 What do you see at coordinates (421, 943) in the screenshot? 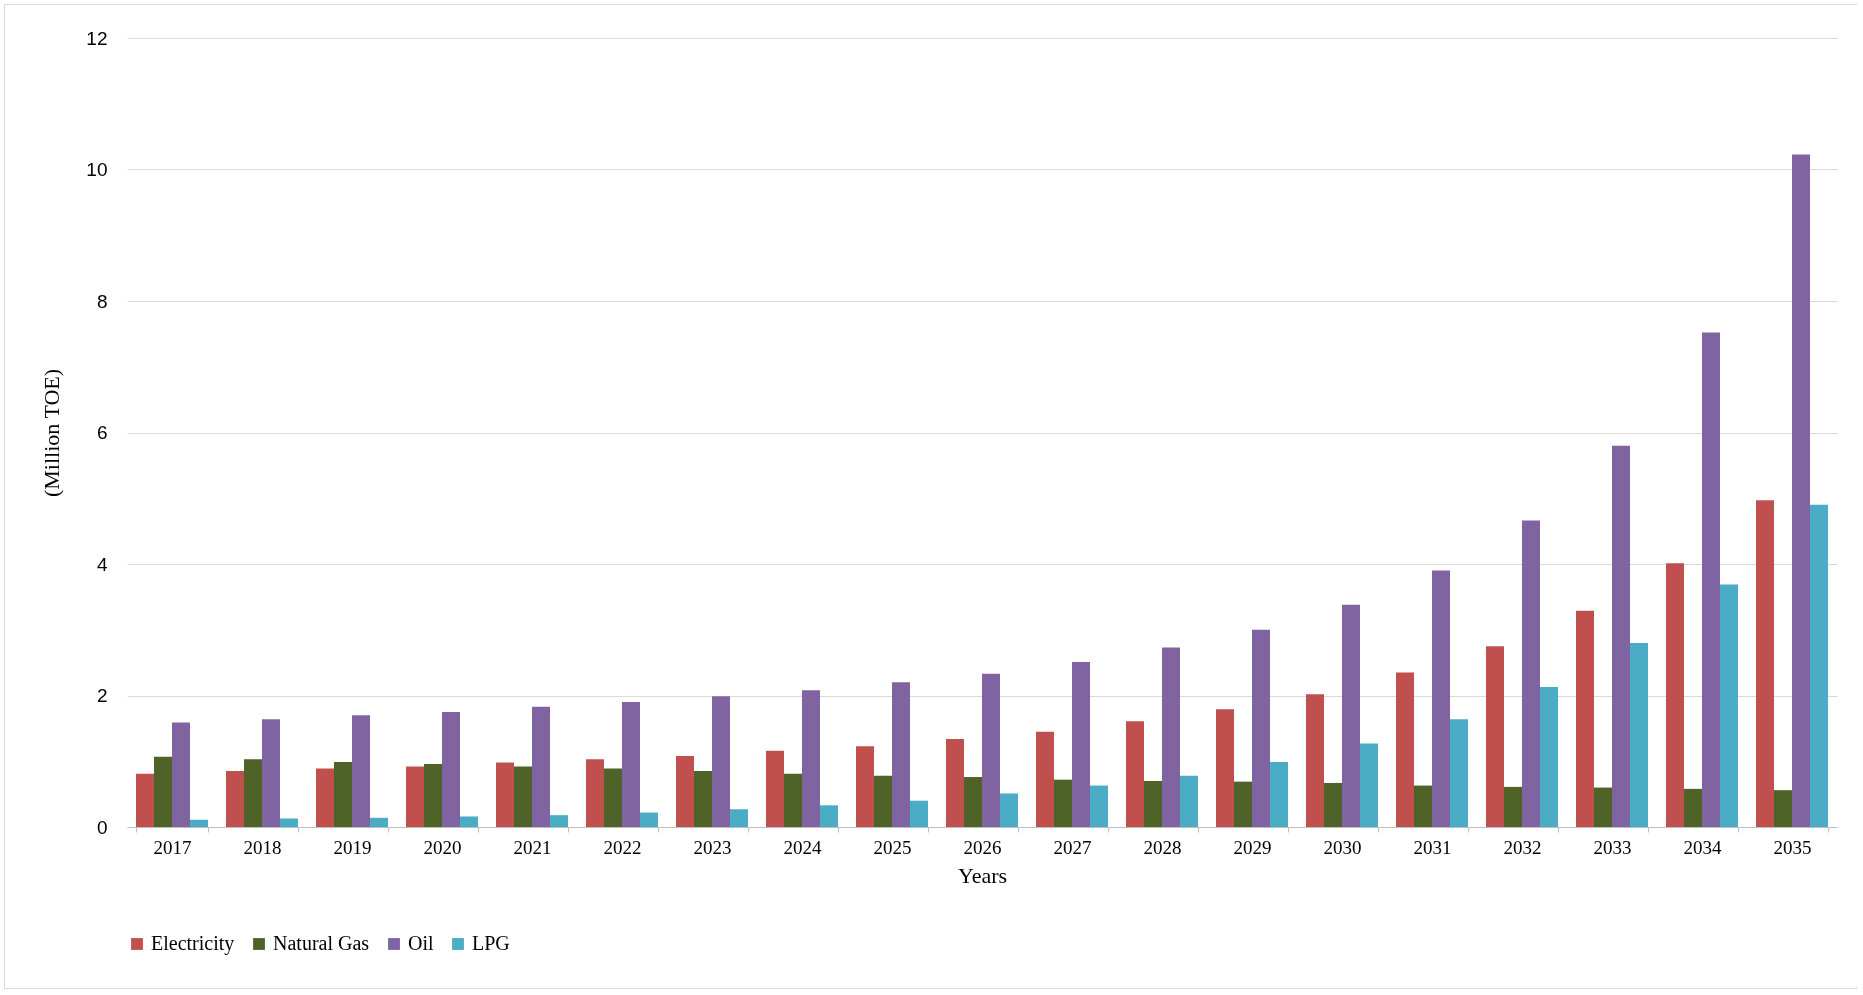
I see `legend-label: Oil` at bounding box center [421, 943].